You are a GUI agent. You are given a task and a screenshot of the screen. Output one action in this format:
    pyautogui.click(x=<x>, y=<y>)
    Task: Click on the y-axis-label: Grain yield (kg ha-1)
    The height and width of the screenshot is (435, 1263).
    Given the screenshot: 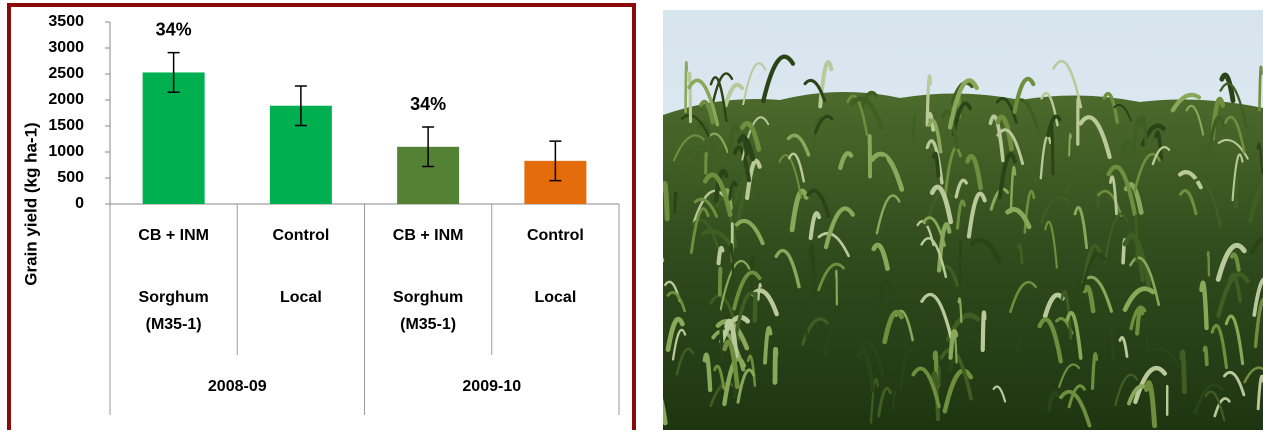 What is the action you would take?
    pyautogui.click(x=30, y=203)
    